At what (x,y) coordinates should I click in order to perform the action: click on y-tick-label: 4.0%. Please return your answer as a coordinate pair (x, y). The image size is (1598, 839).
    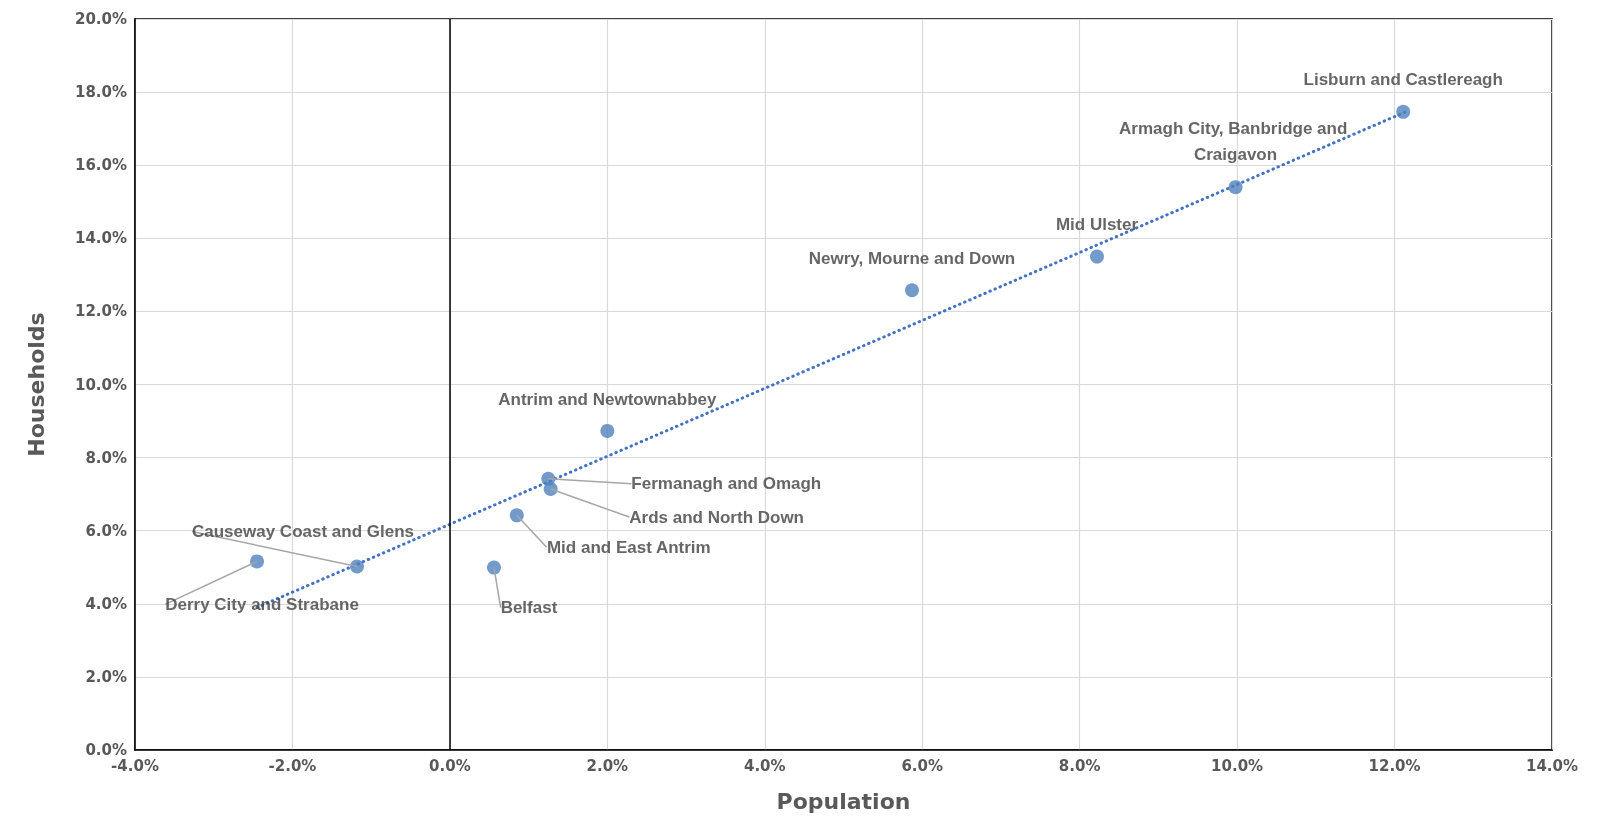
    Looking at the image, I should click on (106, 603).